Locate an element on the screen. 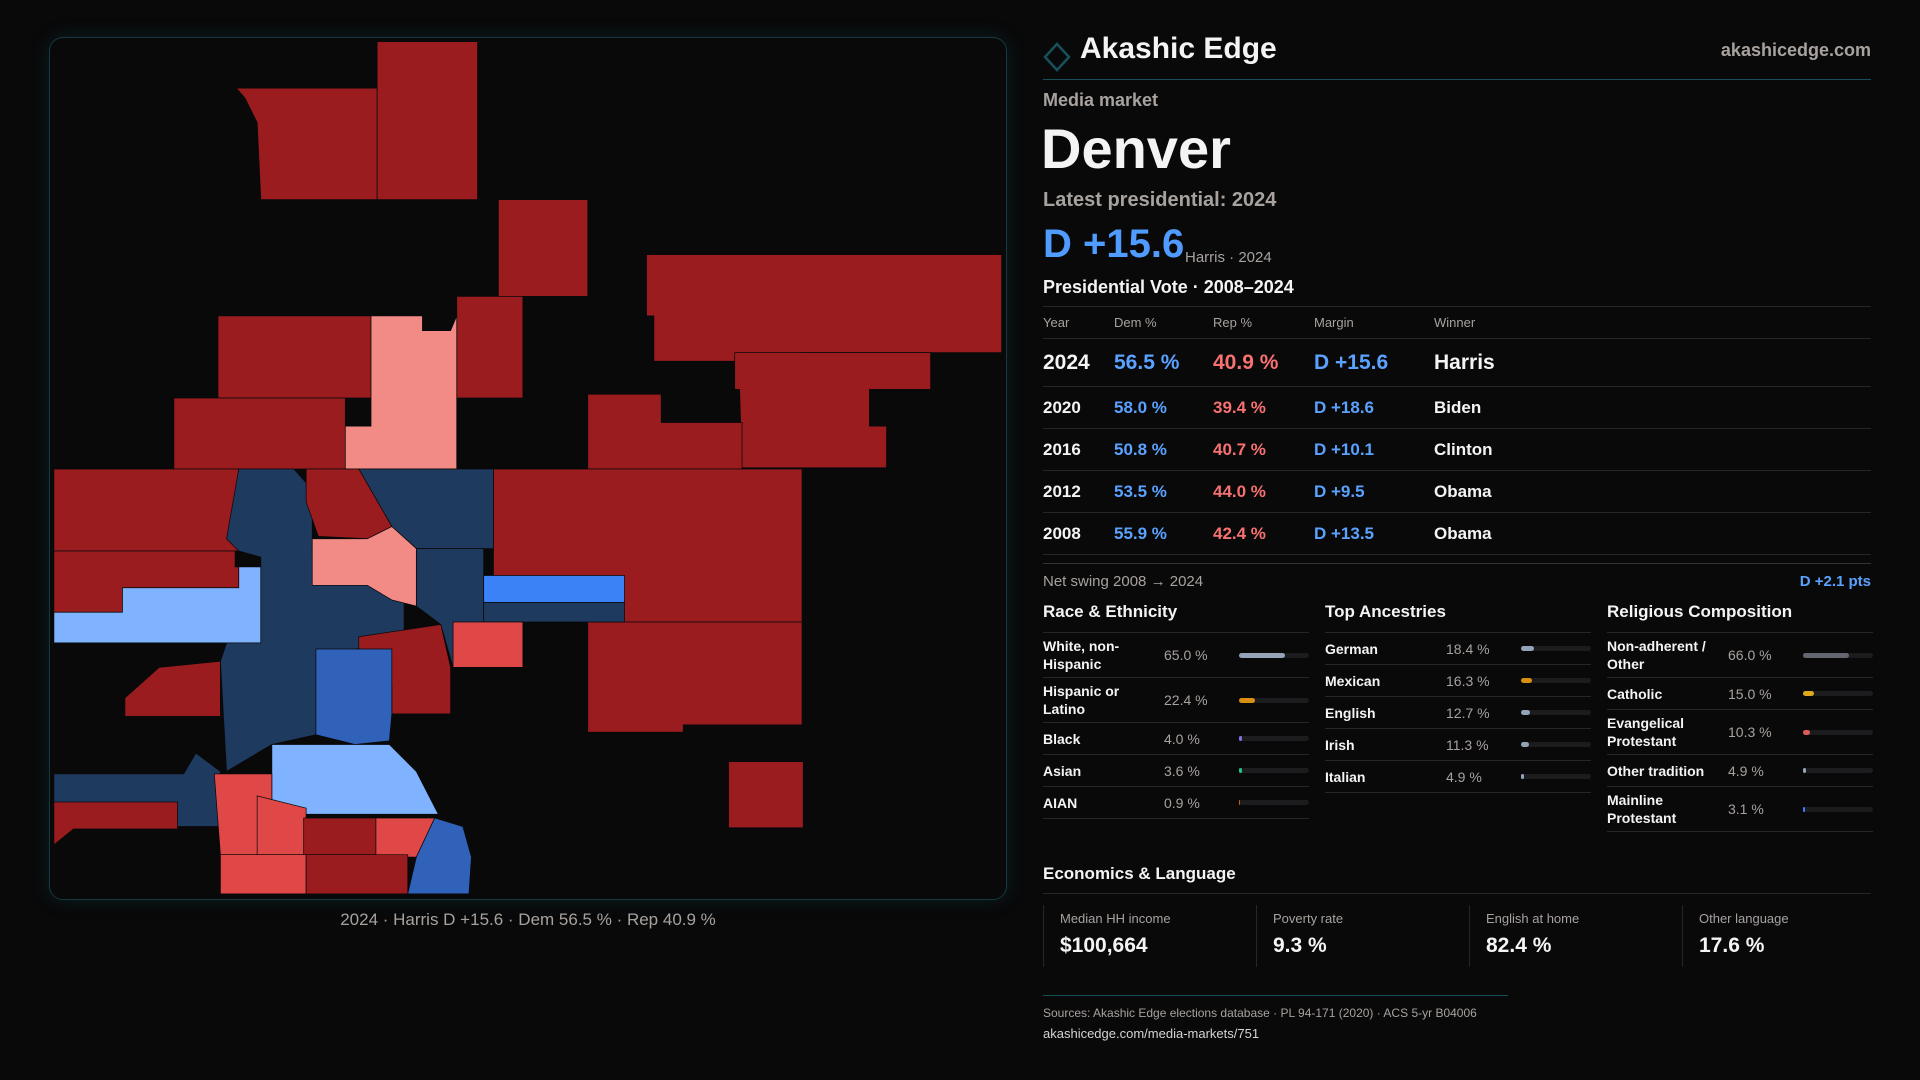  vote-row: 2012 53.5 % 44.0 % D +9.5 Obama is located at coordinates (1457, 492).